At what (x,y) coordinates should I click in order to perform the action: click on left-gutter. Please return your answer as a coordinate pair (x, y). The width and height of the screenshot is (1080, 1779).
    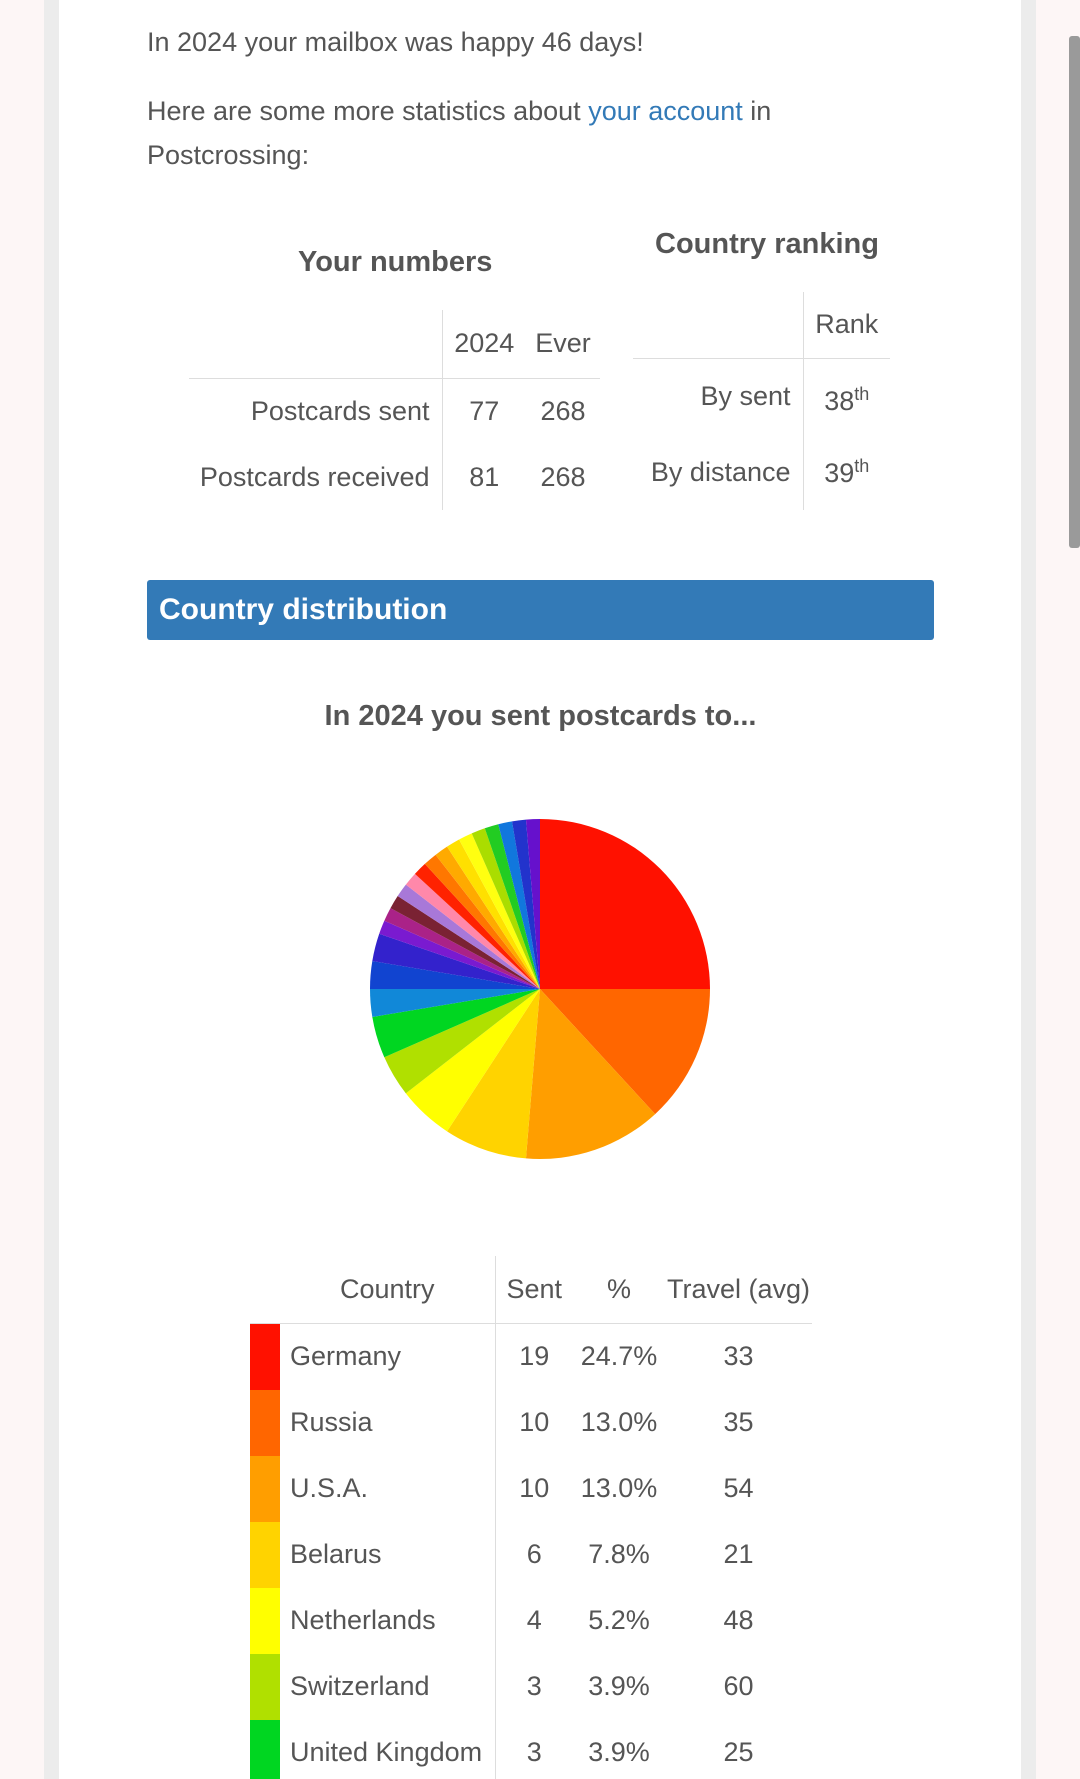
    Looking at the image, I should click on (22, 889).